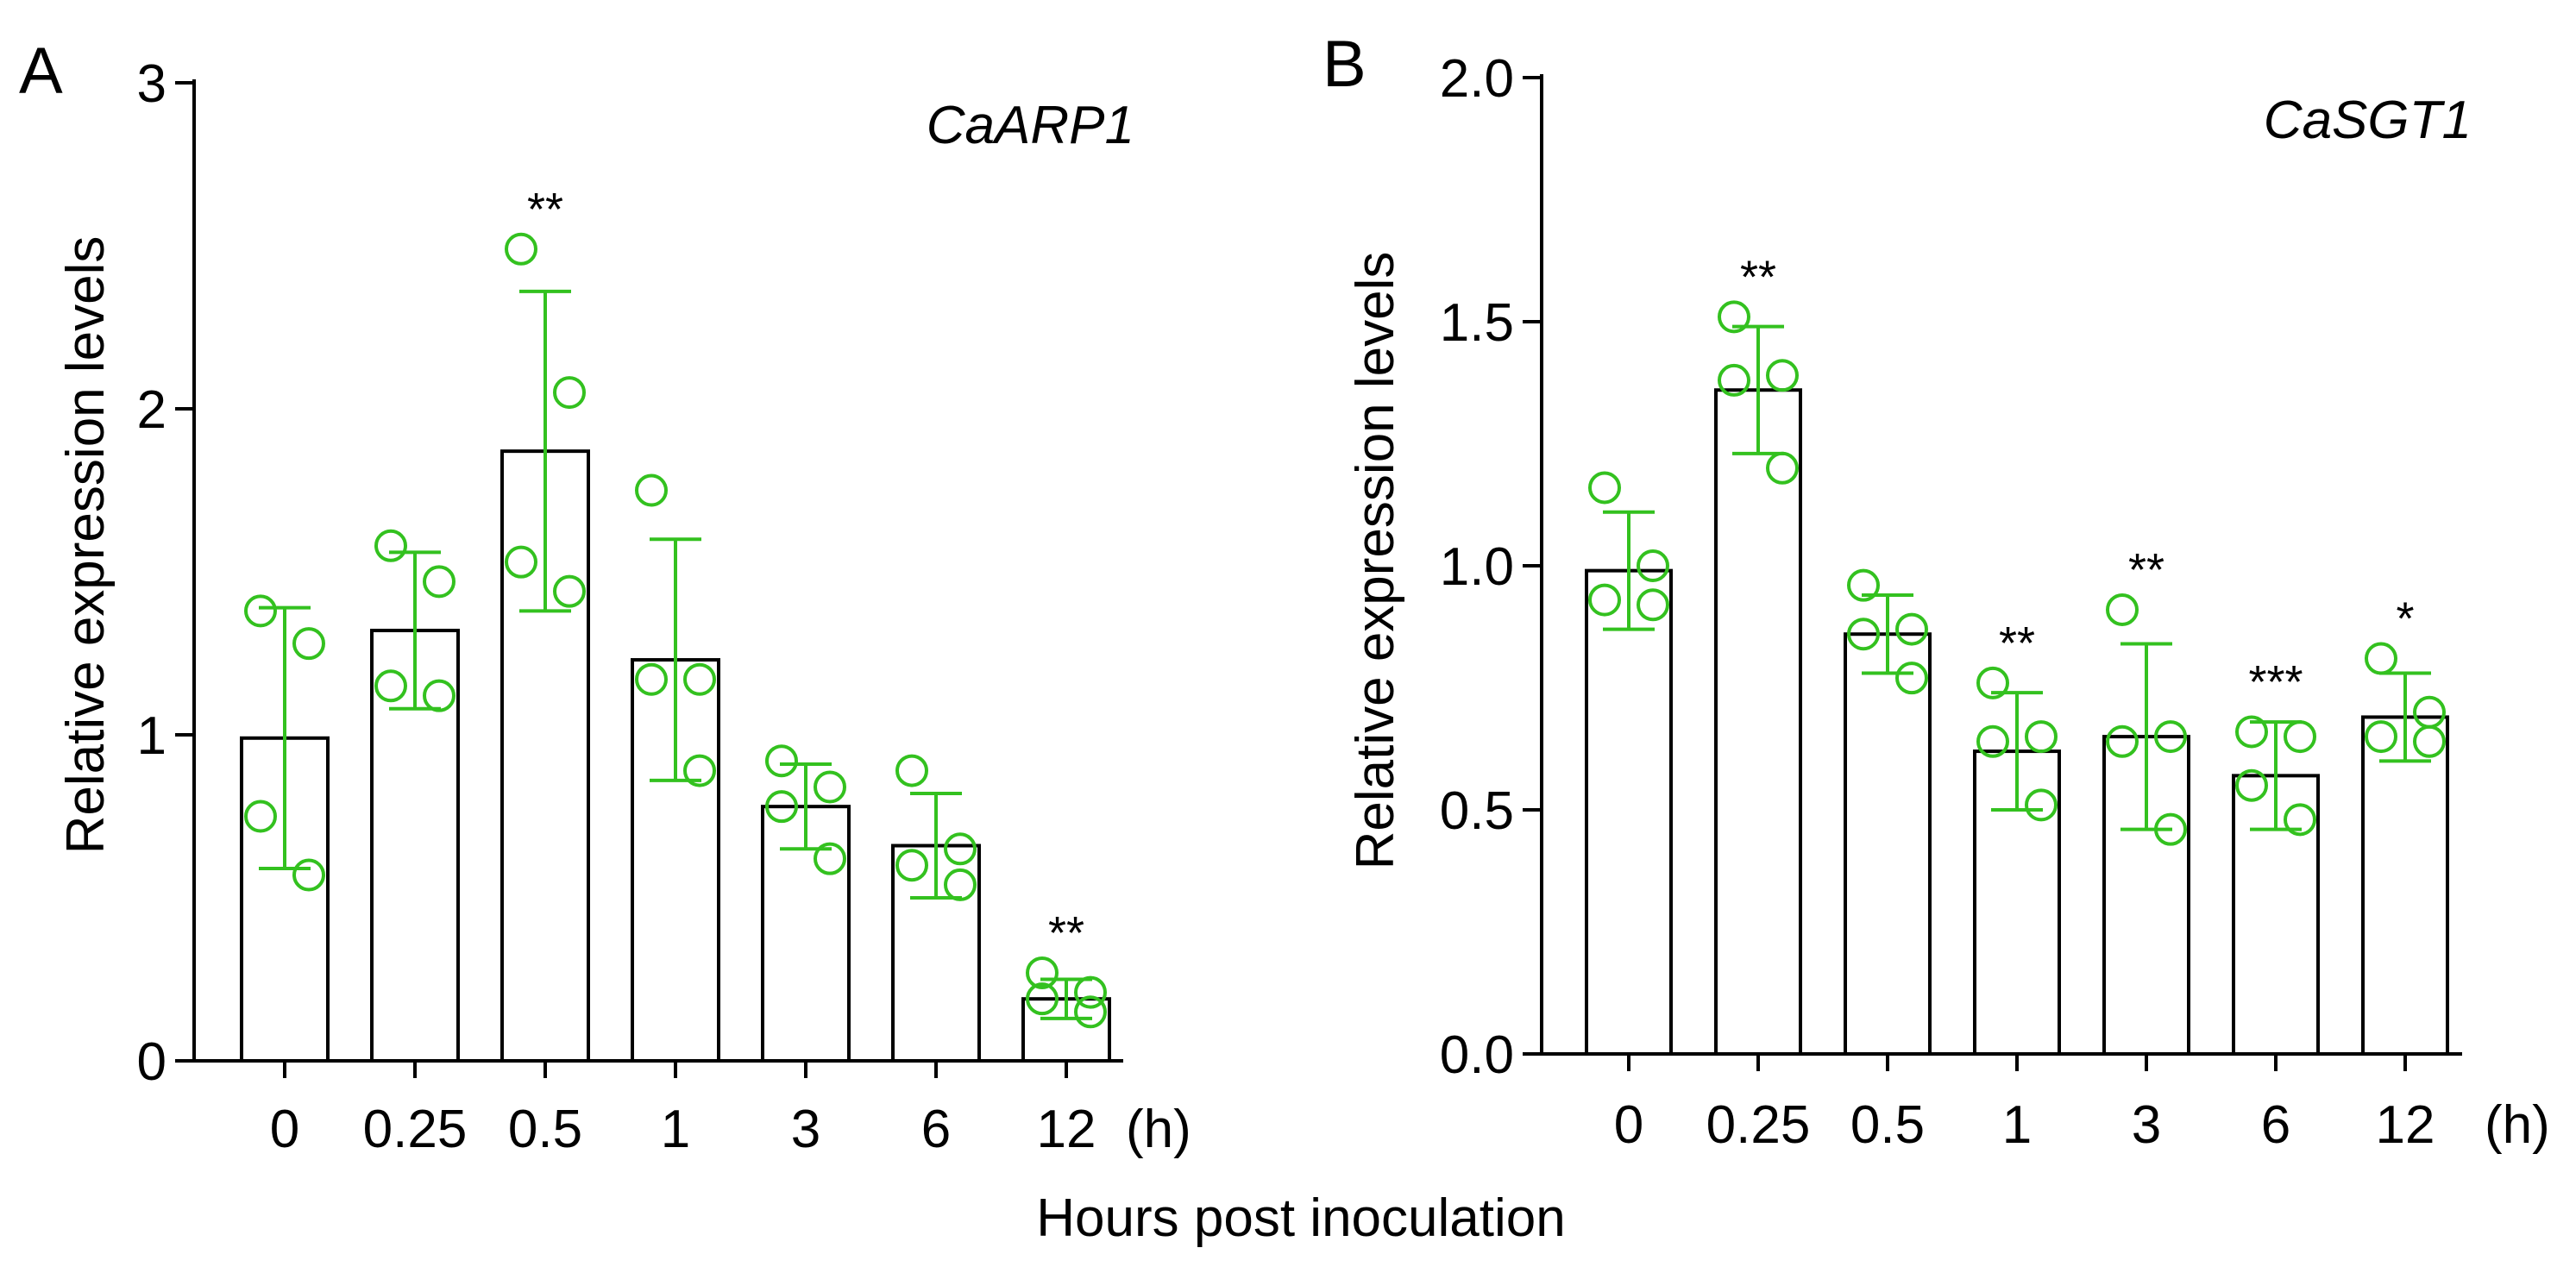 The width and height of the screenshot is (2576, 1273). What do you see at coordinates (151, 84) in the screenshot?
I see `panel-a-y-tick-label: 3` at bounding box center [151, 84].